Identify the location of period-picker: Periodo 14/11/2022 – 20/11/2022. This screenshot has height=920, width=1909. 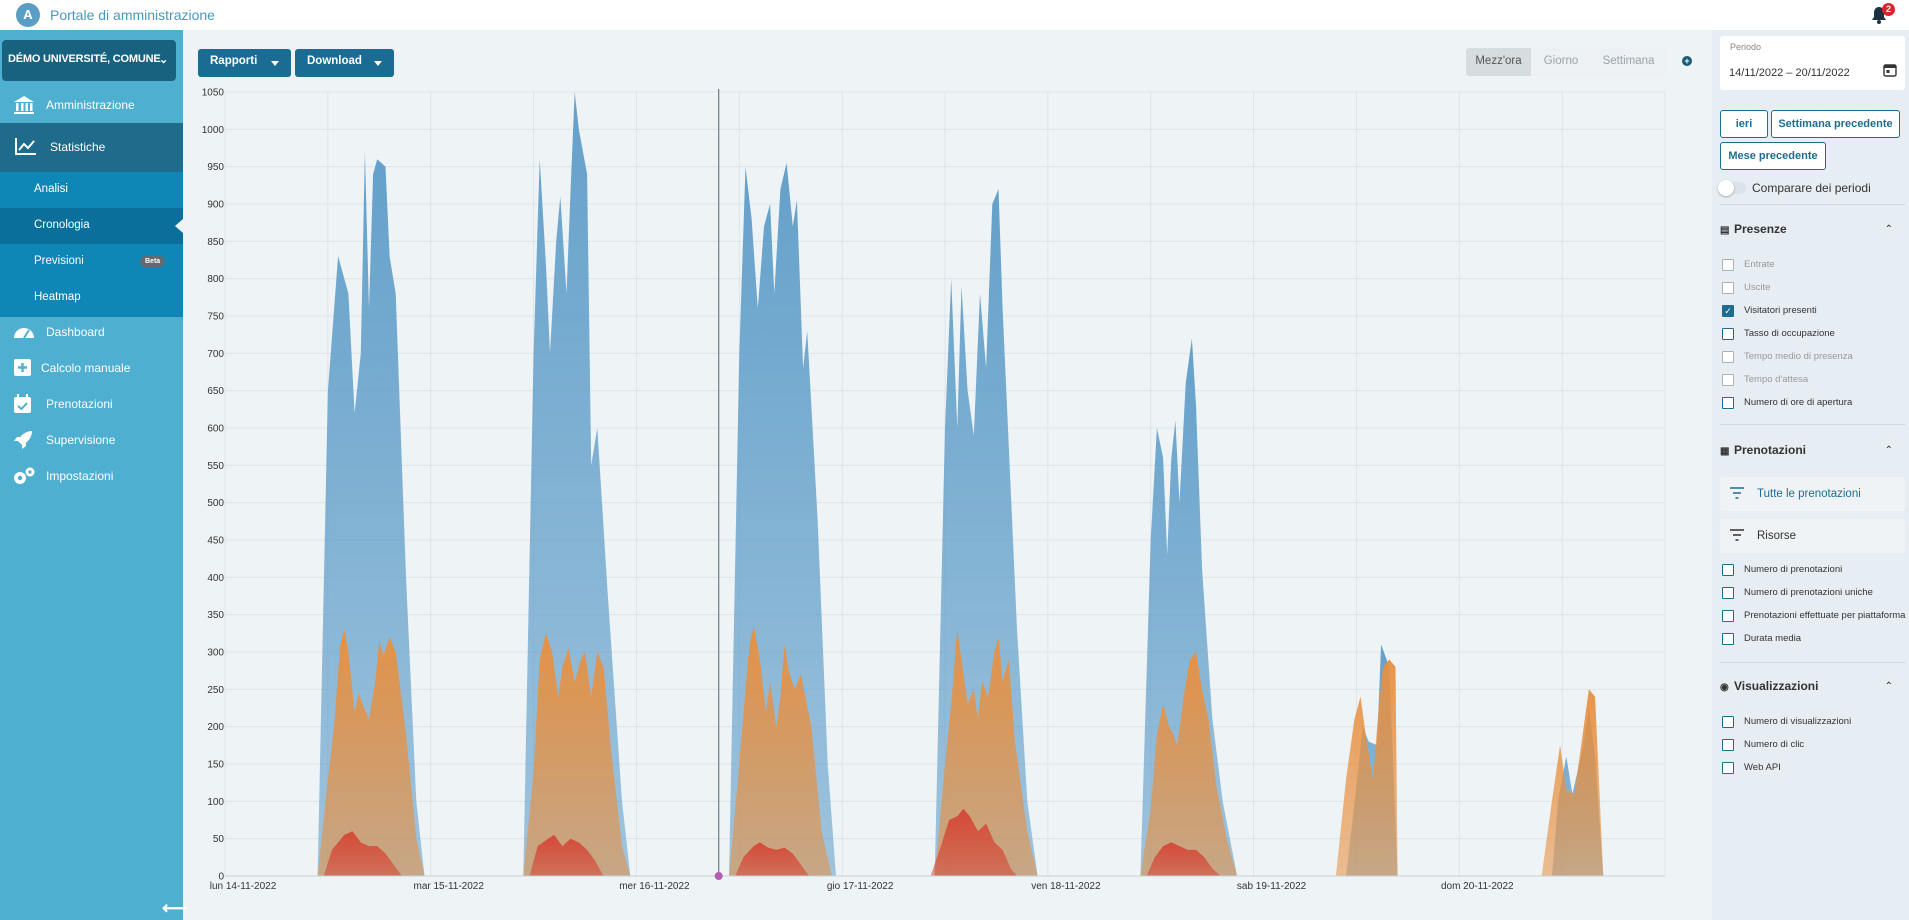
(1812, 63).